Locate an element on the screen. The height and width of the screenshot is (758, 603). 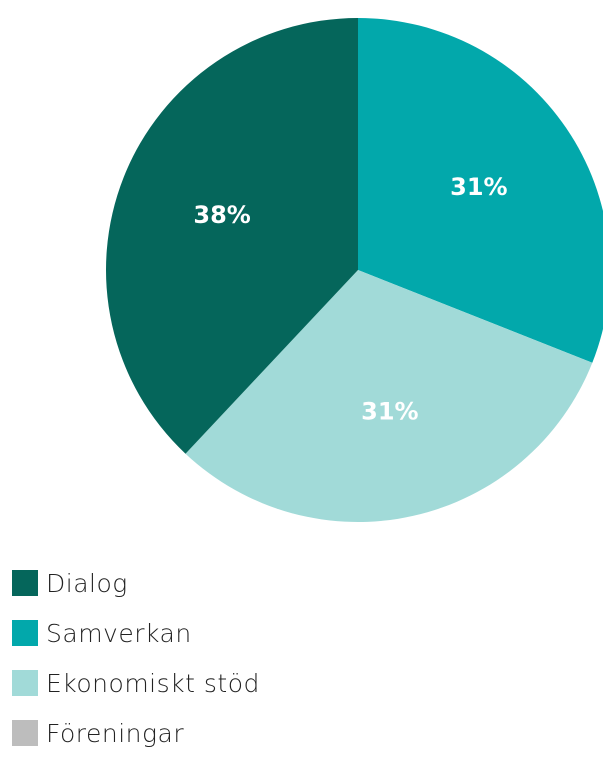
legend-item-dialog: Dialog is located at coordinates (136, 583).